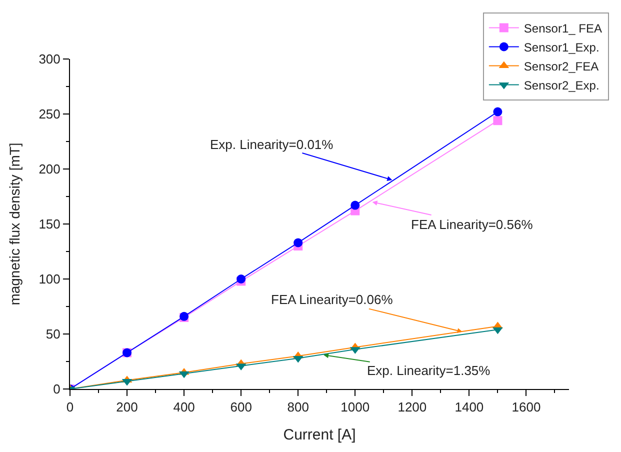 This screenshot has height=452, width=621. What do you see at coordinates (49, 279) in the screenshot?
I see `y-tick-label: 100` at bounding box center [49, 279].